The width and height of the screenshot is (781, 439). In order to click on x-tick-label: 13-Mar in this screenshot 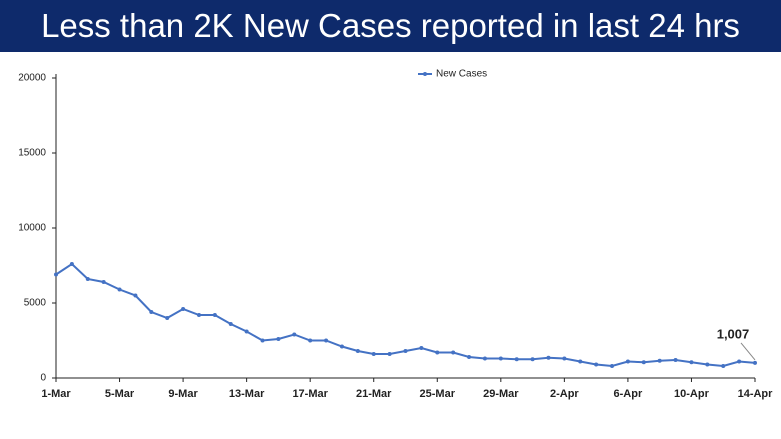, I will do `click(247, 394)`.